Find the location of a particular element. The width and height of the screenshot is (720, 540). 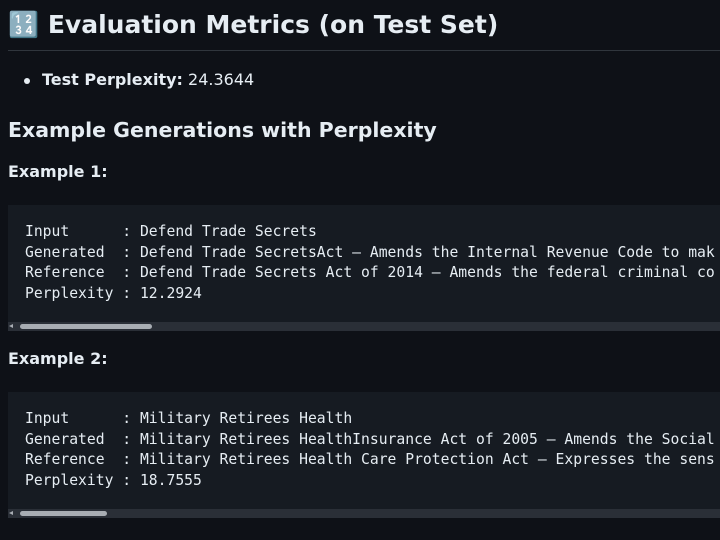

divider is located at coordinates (364, 50).